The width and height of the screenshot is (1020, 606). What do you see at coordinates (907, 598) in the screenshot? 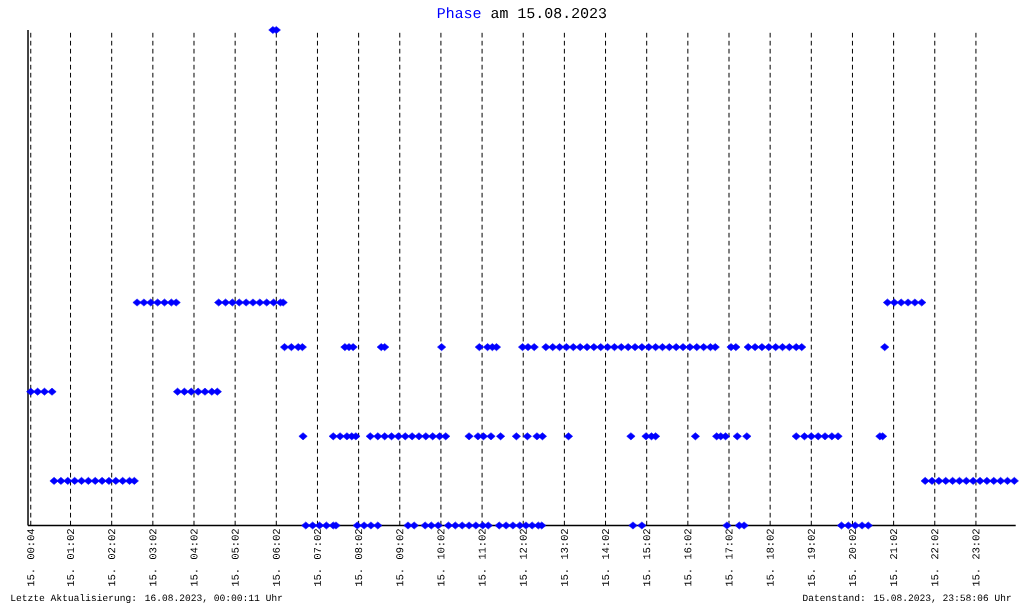
I see `text: Datenstand: 15.08.2023, 23:58:06 Uhr` at bounding box center [907, 598].